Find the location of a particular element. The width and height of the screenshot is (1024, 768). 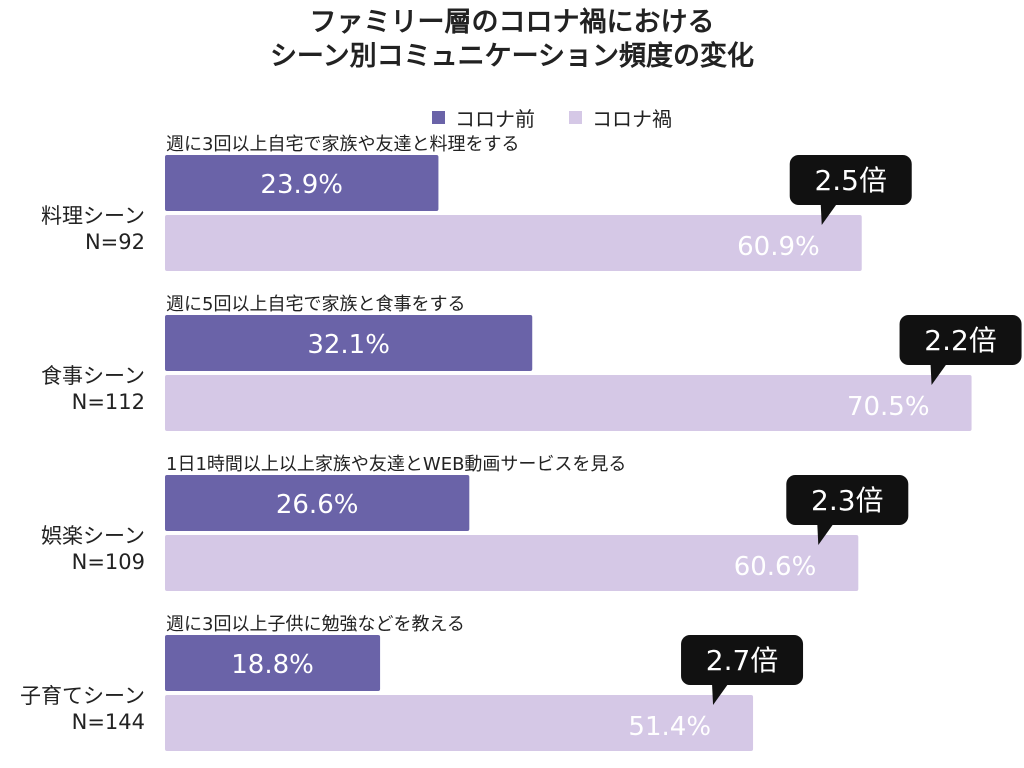

ratio-label: 2.5倍 is located at coordinates (850, 180).